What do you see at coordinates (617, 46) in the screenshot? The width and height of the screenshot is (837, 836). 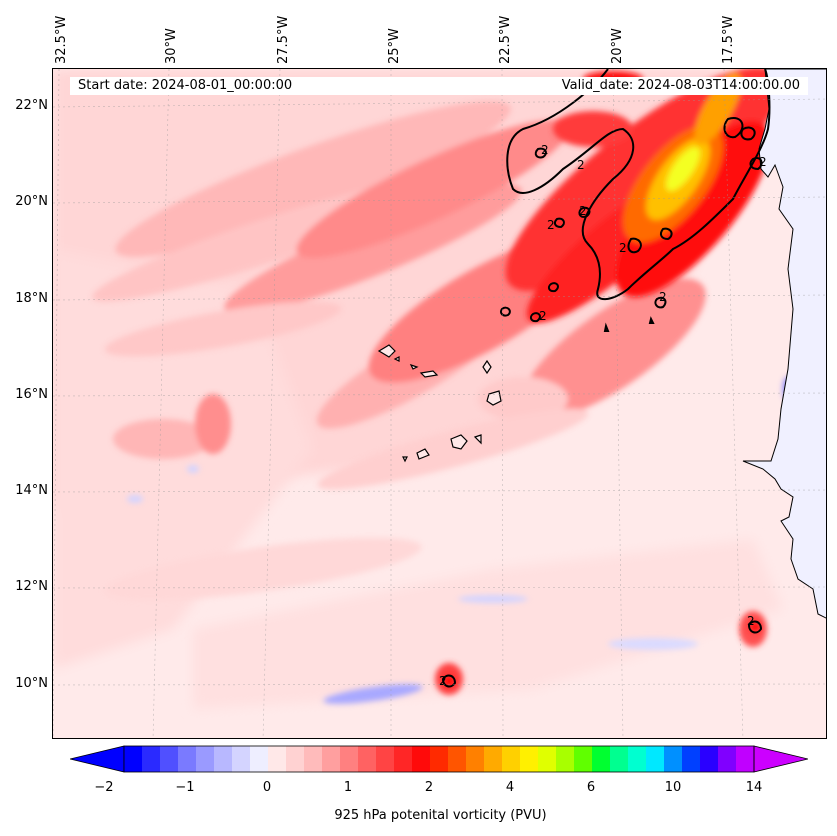 I see `lon-label-20w: 20°W` at bounding box center [617, 46].